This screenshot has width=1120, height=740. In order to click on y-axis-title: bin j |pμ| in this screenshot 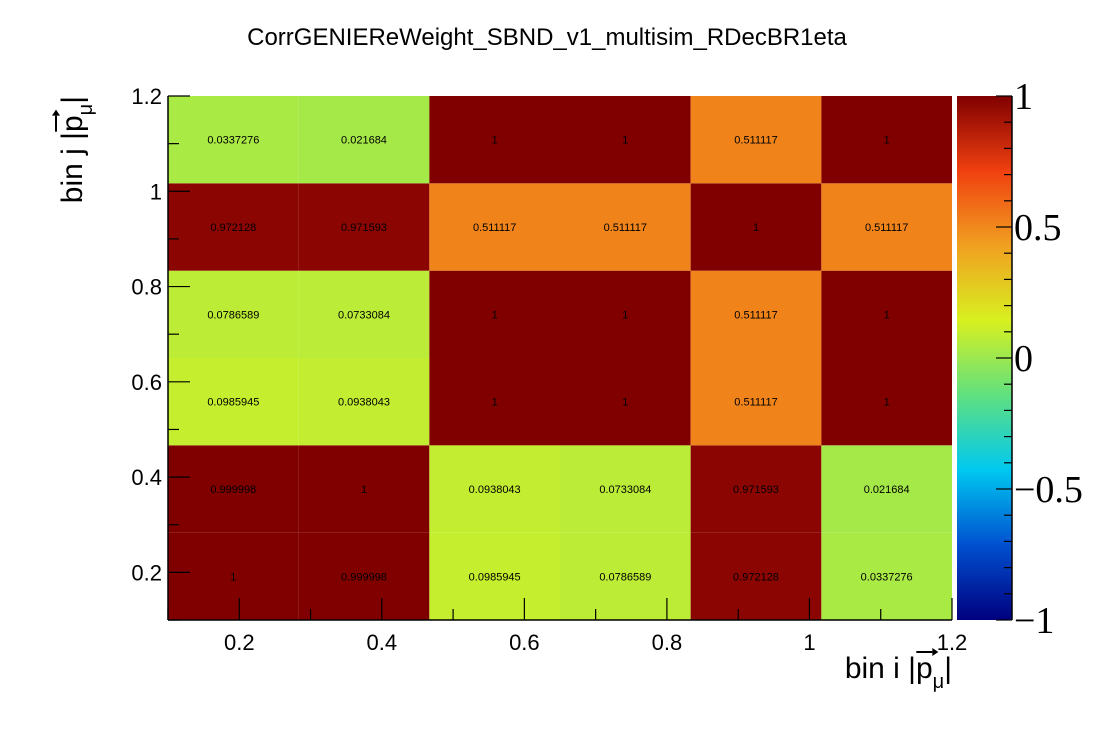, I will do `click(76, 149)`.